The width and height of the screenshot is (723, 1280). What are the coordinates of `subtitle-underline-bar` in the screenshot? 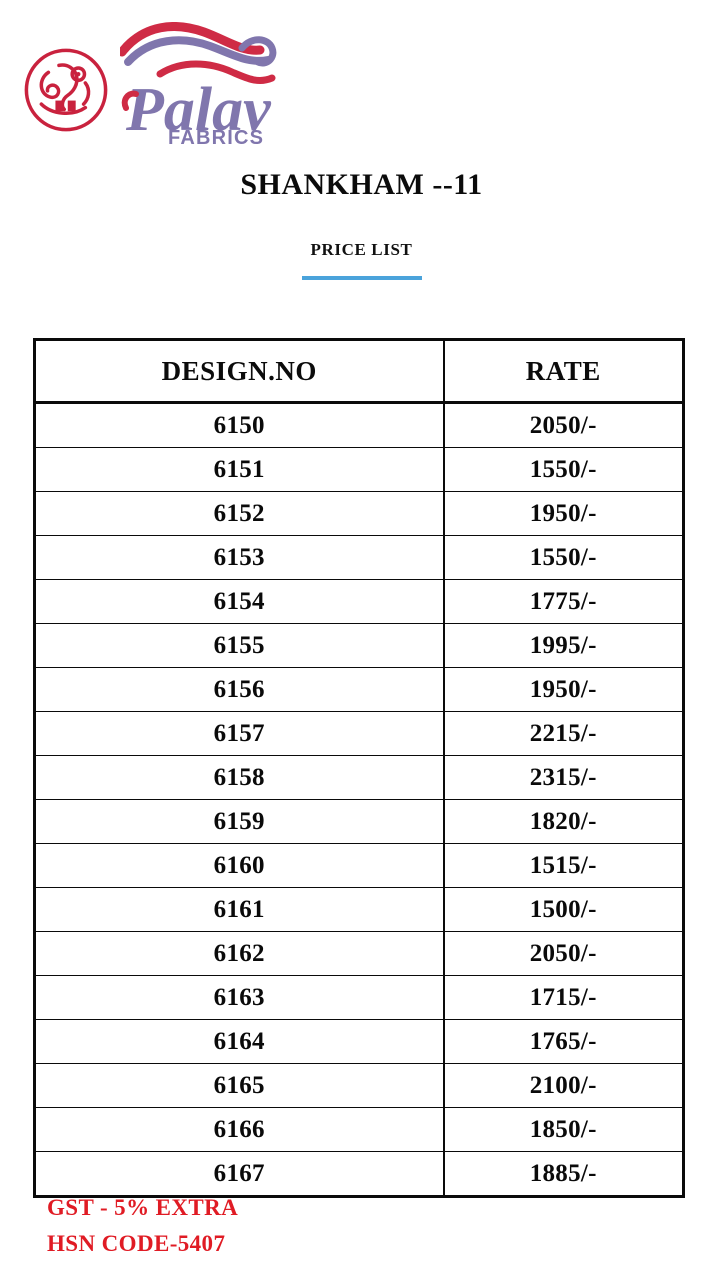 It's located at (361, 278).